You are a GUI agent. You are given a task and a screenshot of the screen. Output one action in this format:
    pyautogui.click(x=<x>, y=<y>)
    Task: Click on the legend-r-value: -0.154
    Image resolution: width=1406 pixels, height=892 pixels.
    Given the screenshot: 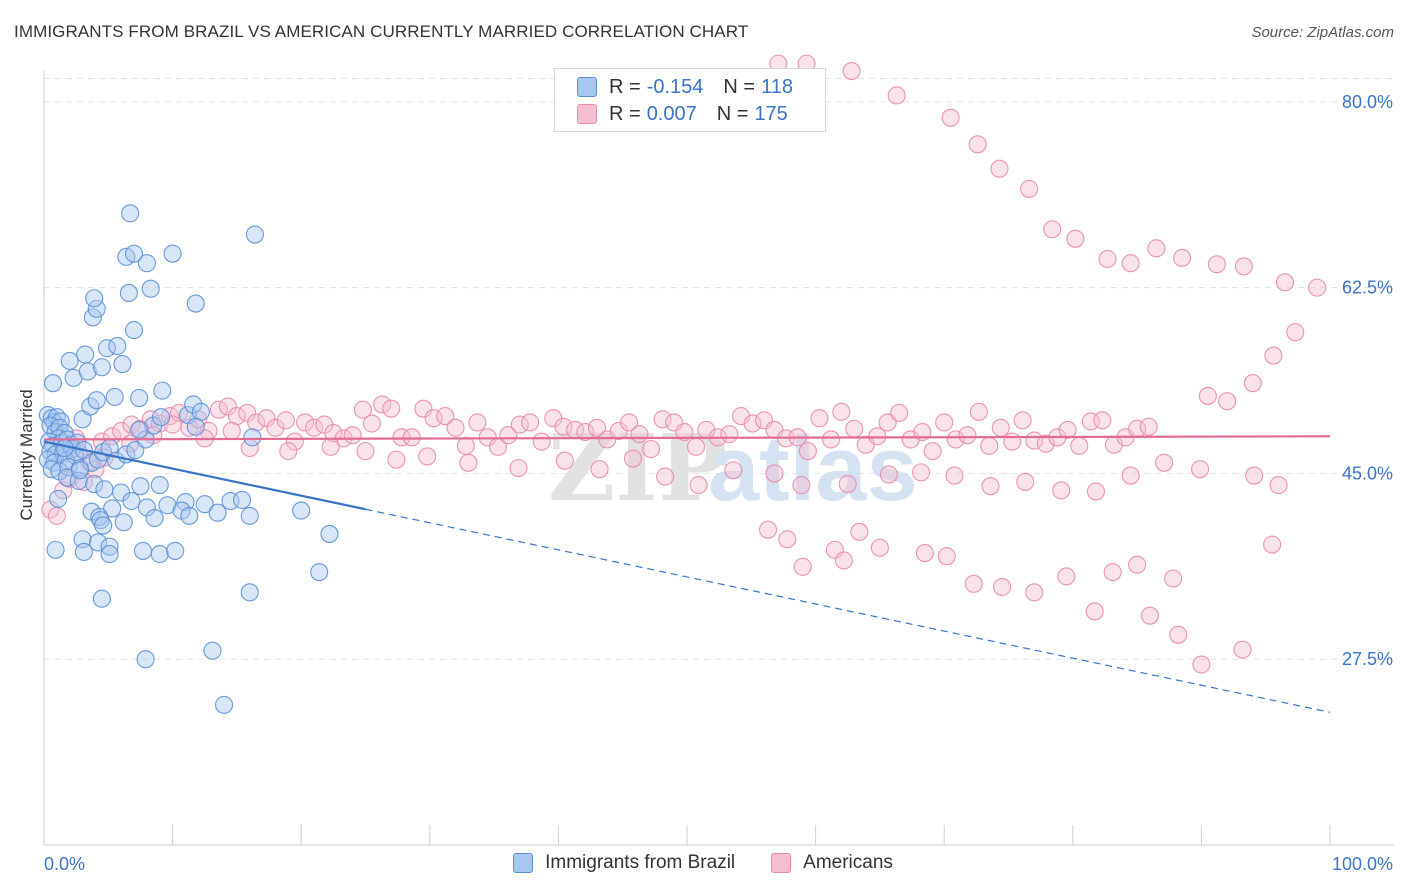 What is the action you would take?
    pyautogui.click(x=675, y=86)
    